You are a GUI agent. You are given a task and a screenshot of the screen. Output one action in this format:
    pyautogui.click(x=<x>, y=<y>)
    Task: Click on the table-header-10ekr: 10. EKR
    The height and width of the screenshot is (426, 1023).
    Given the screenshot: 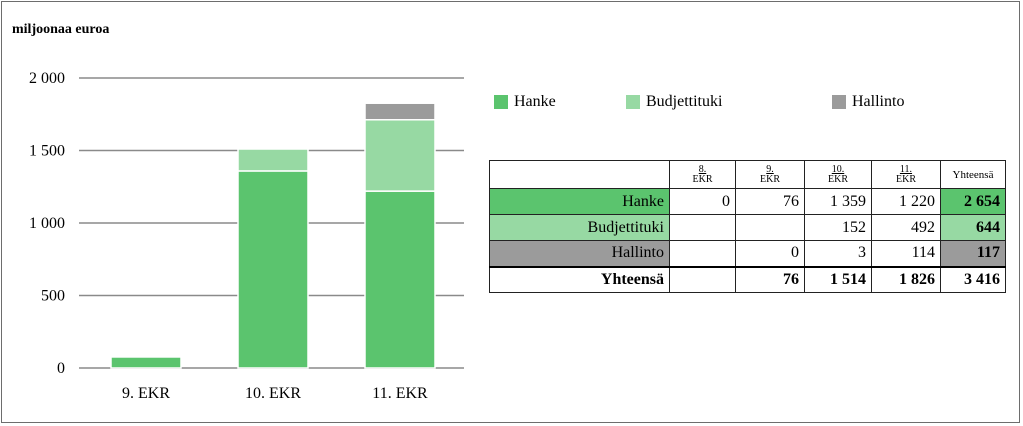 What is the action you would take?
    pyautogui.click(x=838, y=174)
    